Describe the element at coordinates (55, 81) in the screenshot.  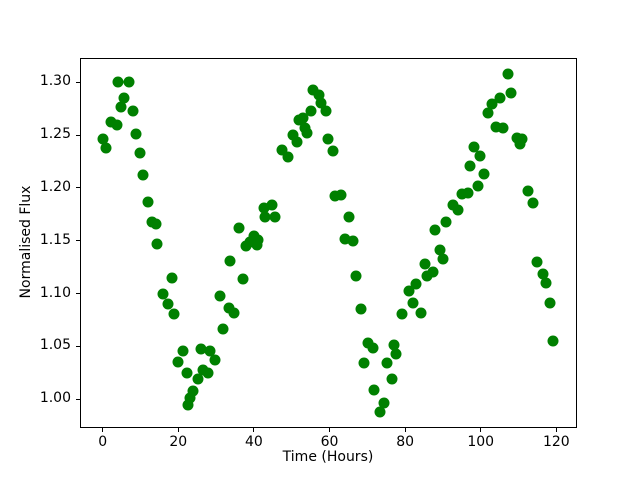
I see `y-tick-label: 1.30` at that location.